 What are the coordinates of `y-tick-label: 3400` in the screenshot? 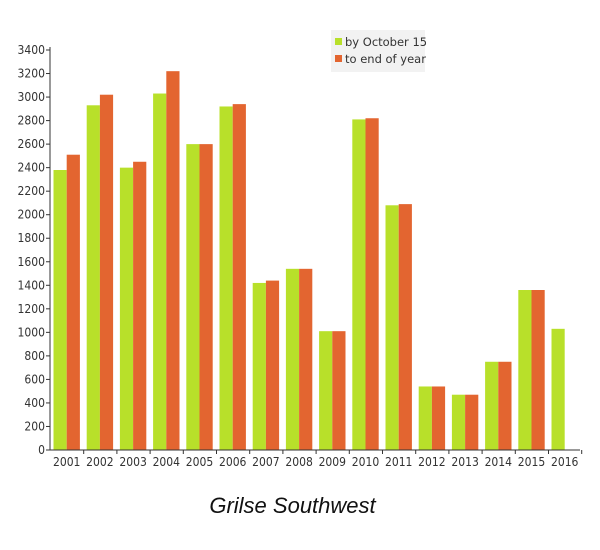 It's located at (32, 50).